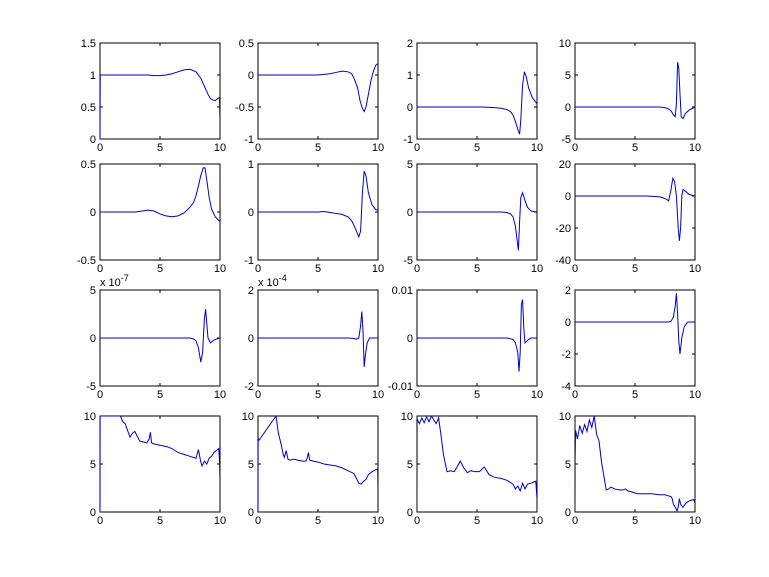 The width and height of the screenshot is (769, 577). I want to click on subplot-13: 0 5 10 0 5 10, so click(155, 469).